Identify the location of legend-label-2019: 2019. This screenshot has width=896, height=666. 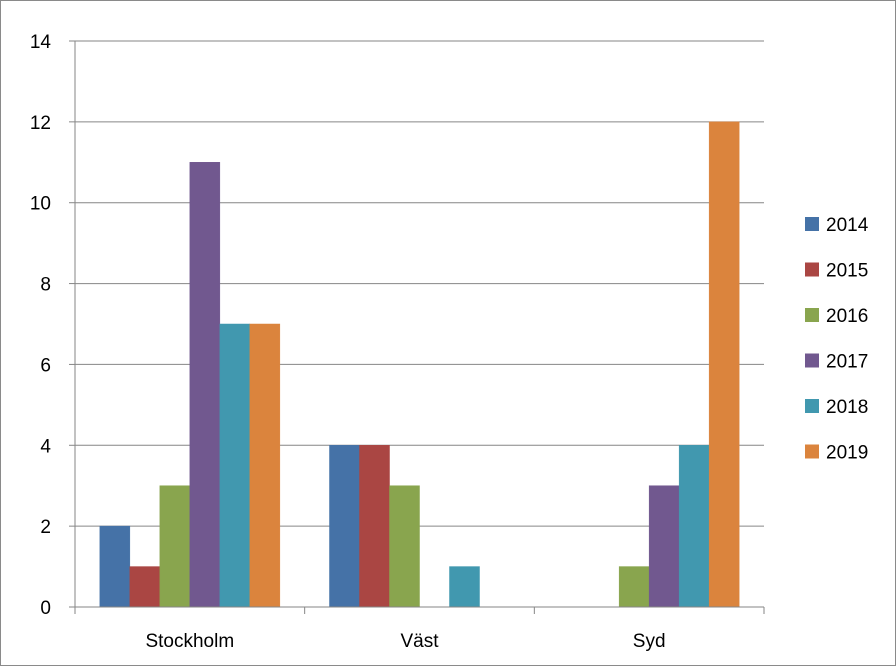
(847, 453).